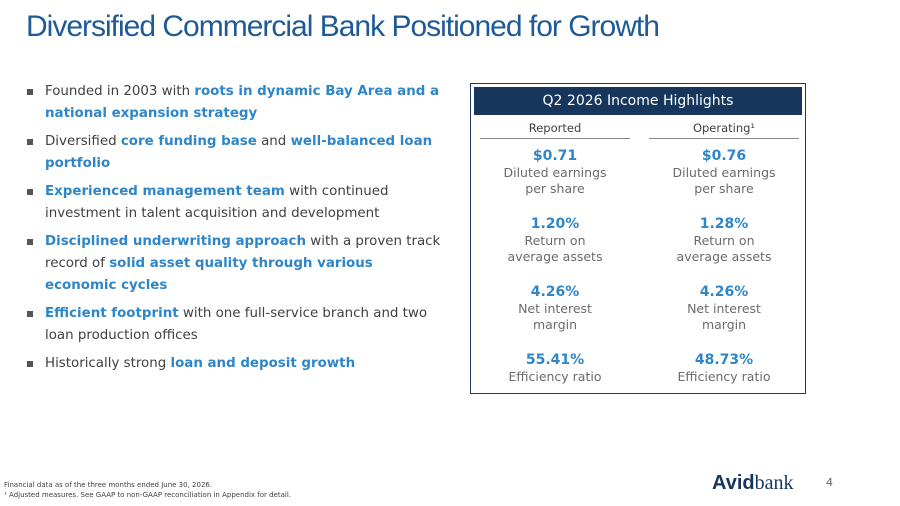 The height and width of the screenshot is (506, 900). Describe the element at coordinates (263, 363) in the screenshot. I see `accent-text: loan and deposit growth` at that location.